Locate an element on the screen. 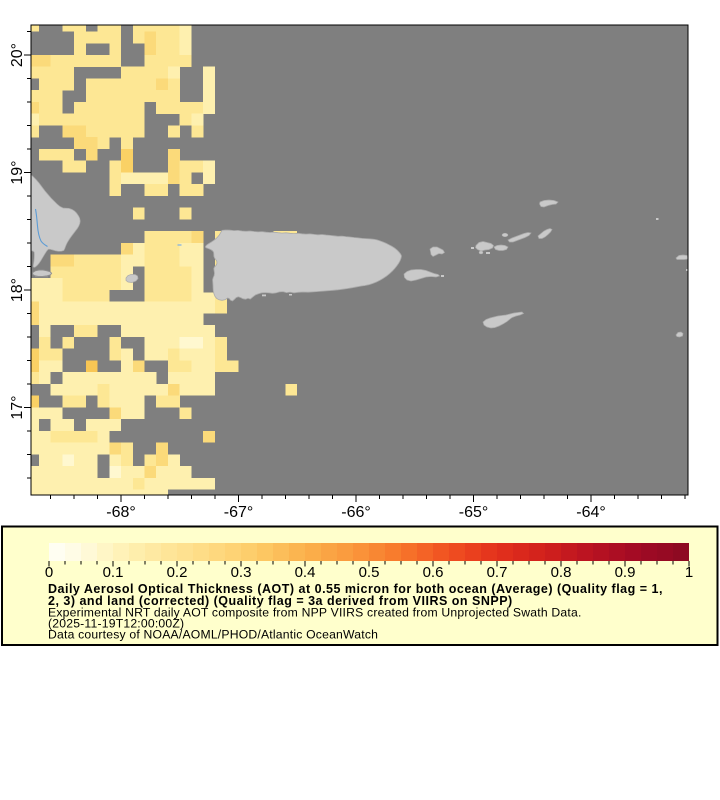  svg-text: 0.3 is located at coordinates (241, 572).